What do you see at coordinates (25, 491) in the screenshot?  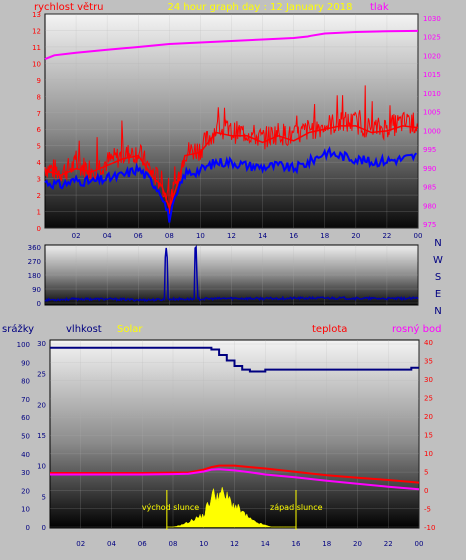 I see `humidity-tick-label: 20` at bounding box center [25, 491].